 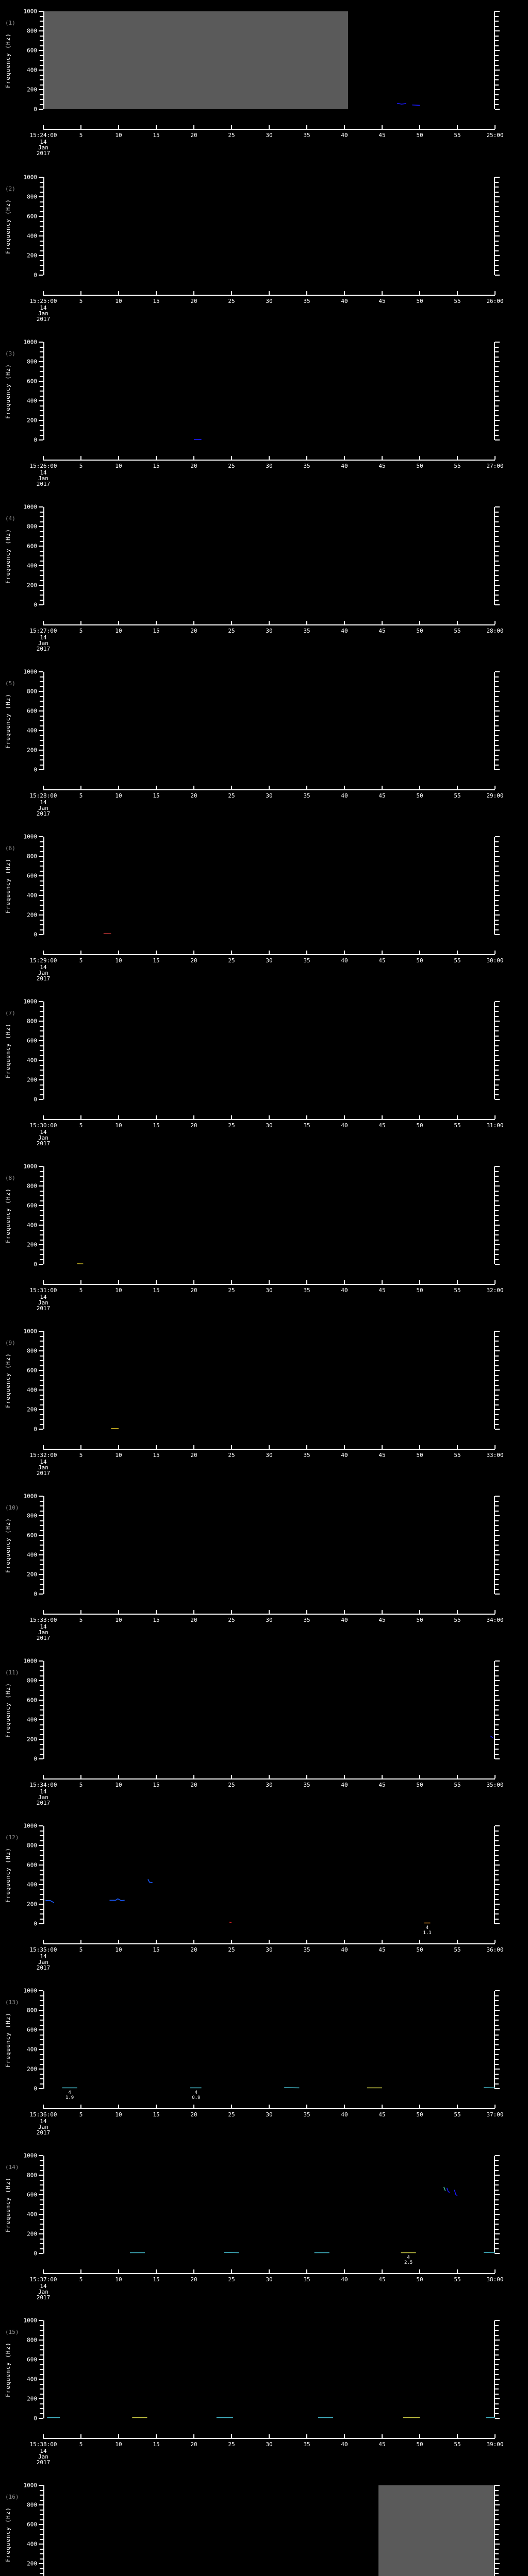 What do you see at coordinates (32, 51) in the screenshot?
I see `y-tick-label: 600` at bounding box center [32, 51].